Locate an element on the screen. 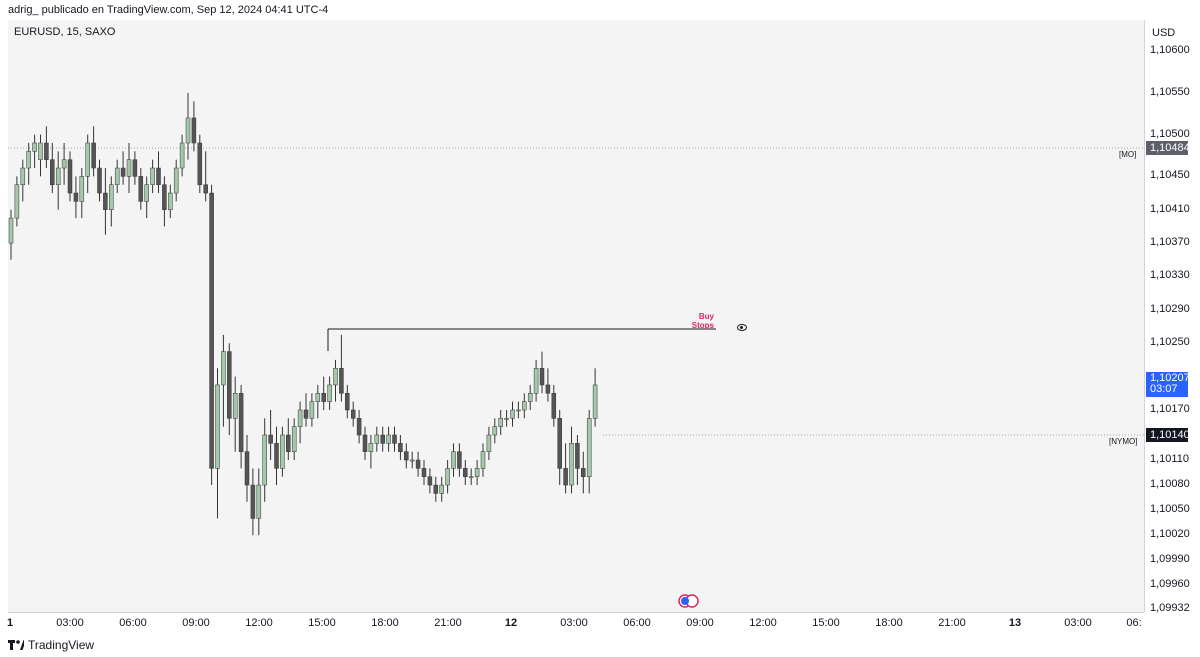  buy-stops-annotation: Buy Stops is located at coordinates (701, 321).